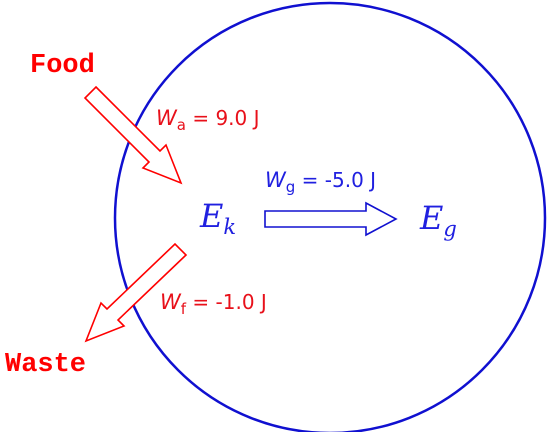 Image resolution: width=548 pixels, height=432 pixels. What do you see at coordinates (331, 219) in the screenshot?
I see `energy-transfer-arrow` at bounding box center [331, 219].